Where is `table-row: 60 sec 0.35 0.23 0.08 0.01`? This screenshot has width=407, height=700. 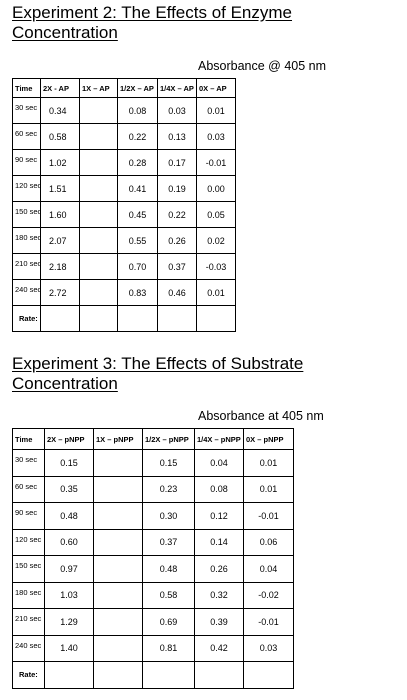 table-row: 60 sec 0.35 0.23 0.08 0.01 is located at coordinates (153, 489).